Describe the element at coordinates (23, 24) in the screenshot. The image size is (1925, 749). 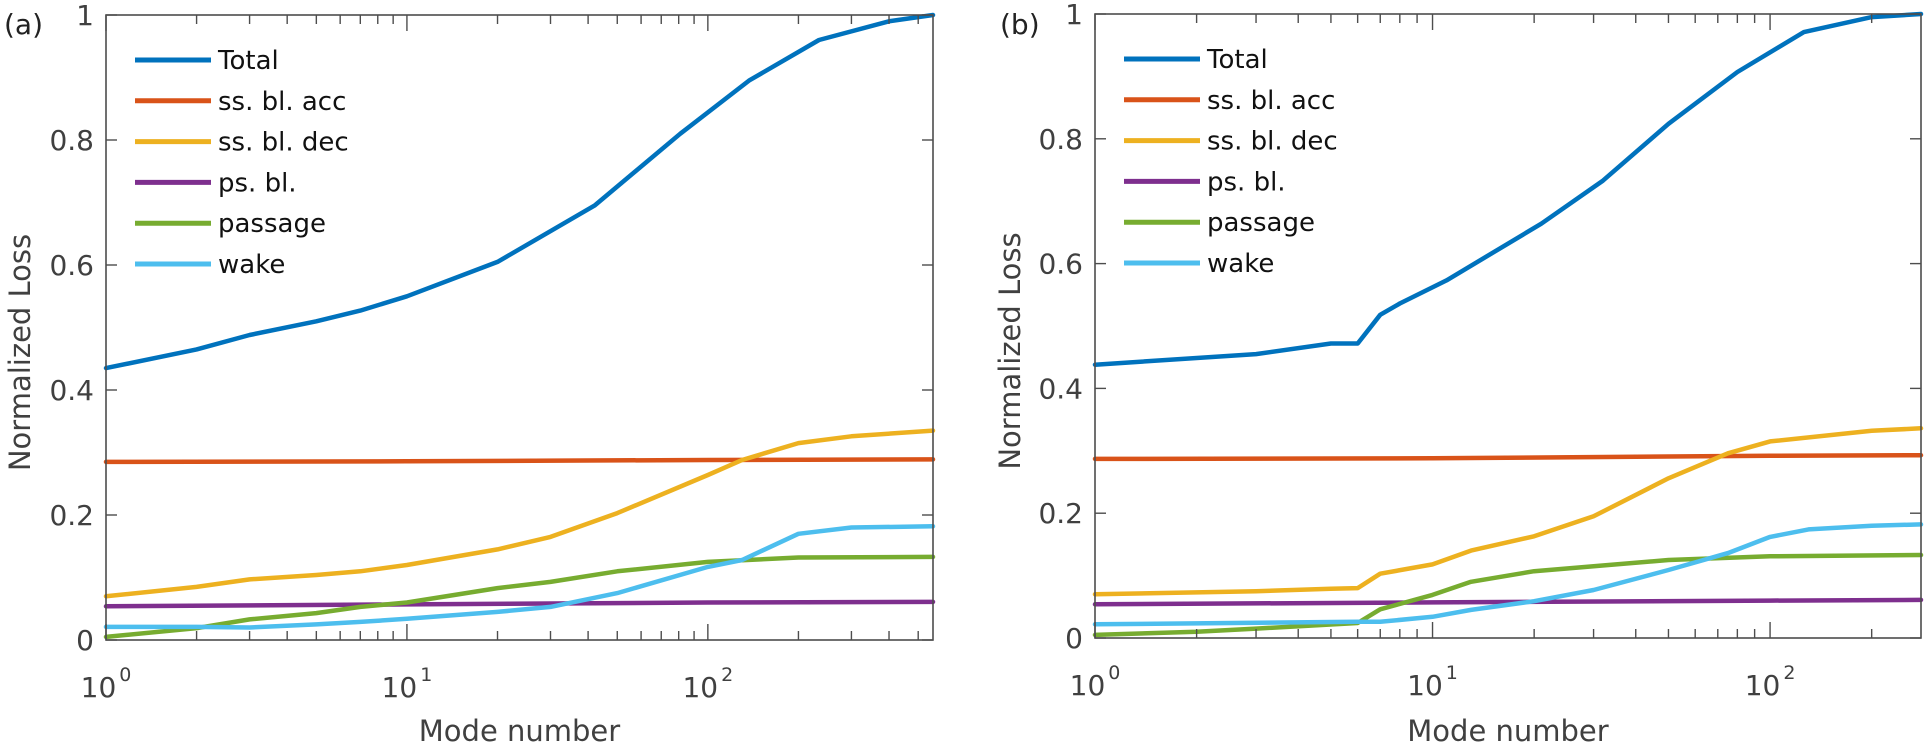
I see `panel-label: (a)` at that location.